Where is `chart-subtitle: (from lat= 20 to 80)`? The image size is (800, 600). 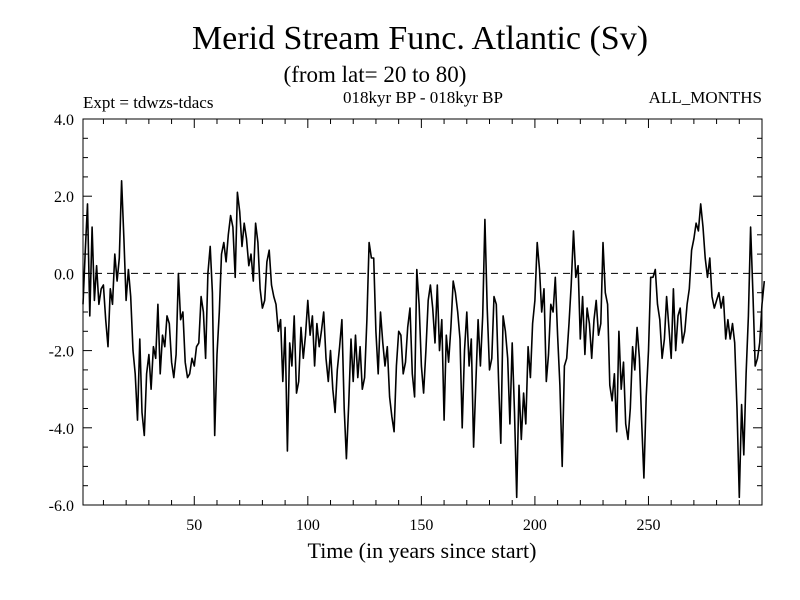
chart-subtitle: (from lat= 20 to 80) is located at coordinates (375, 74).